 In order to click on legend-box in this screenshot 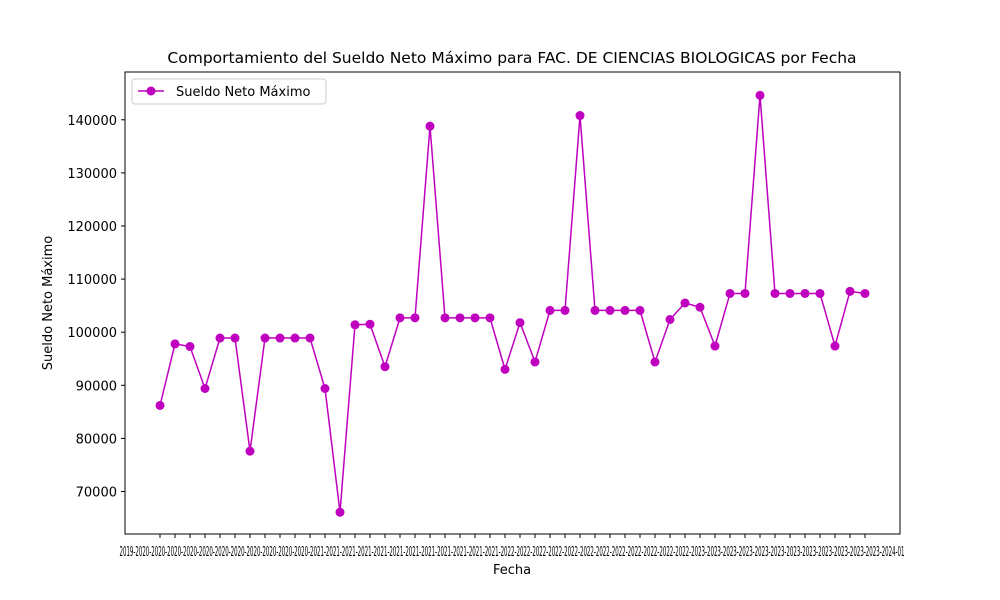, I will do `click(229, 91)`.